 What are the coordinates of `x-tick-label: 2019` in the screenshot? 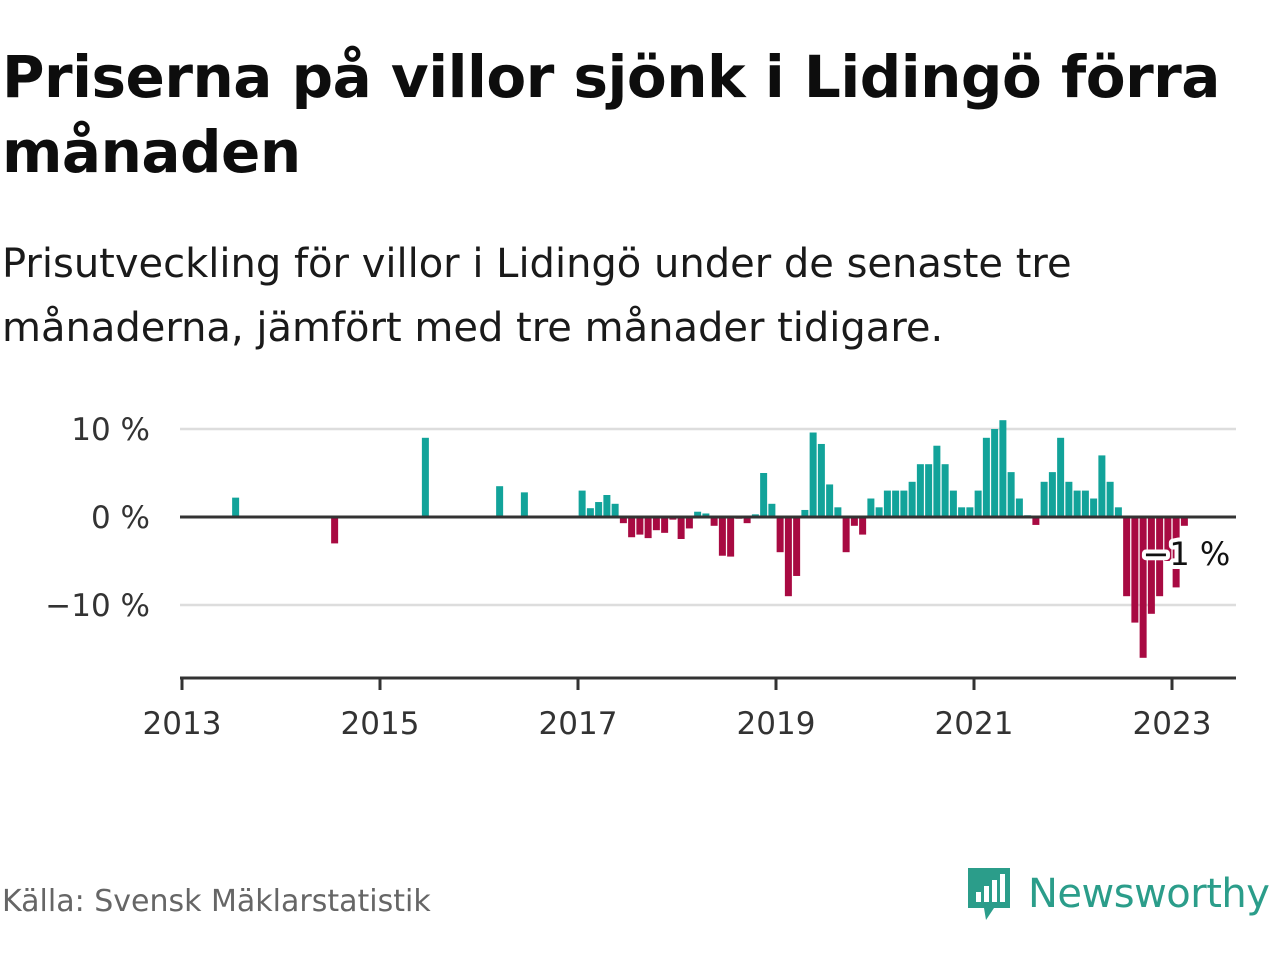 It's located at (776, 724).